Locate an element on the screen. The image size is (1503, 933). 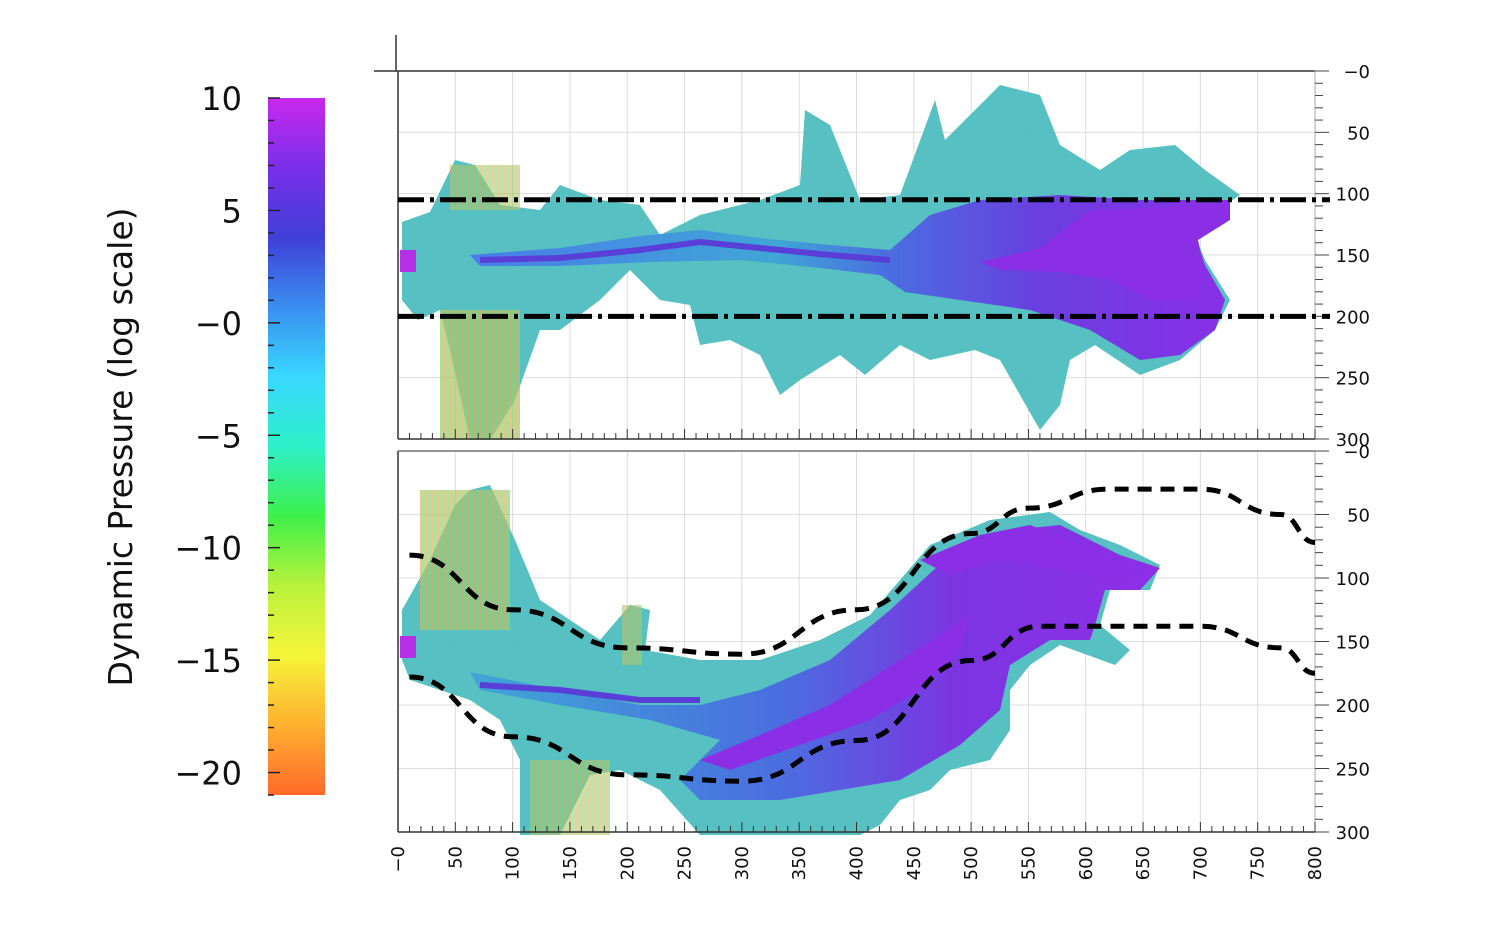
colorbar-tick-label: −15 is located at coordinates (208, 661).